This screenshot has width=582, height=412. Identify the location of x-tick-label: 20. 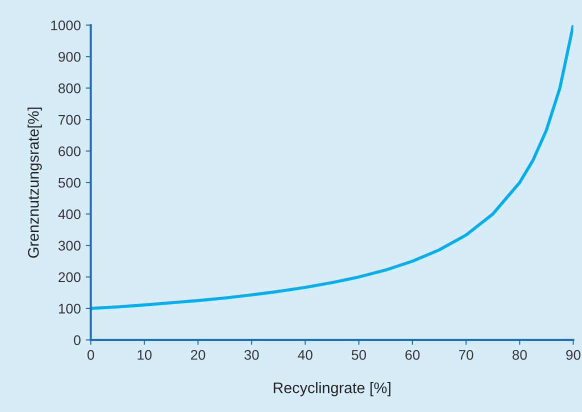
(198, 355).